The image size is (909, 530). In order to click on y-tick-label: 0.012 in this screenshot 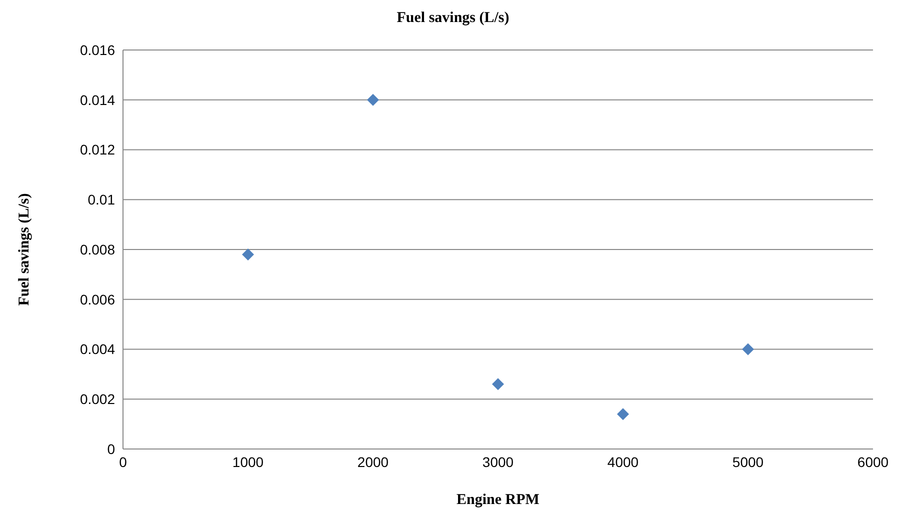, I will do `click(98, 150)`.